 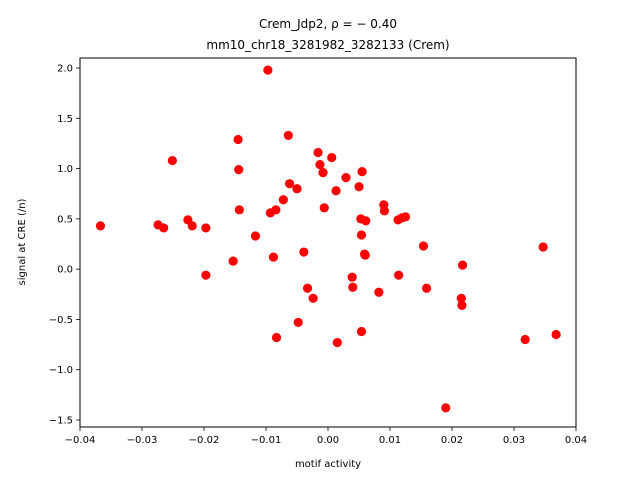 What do you see at coordinates (64, 245) in the screenshot?
I see `y-axis-ticks: −1.5 −1.0 −0.5 0.0 0.5 1.0 1.5 2.0` at bounding box center [64, 245].